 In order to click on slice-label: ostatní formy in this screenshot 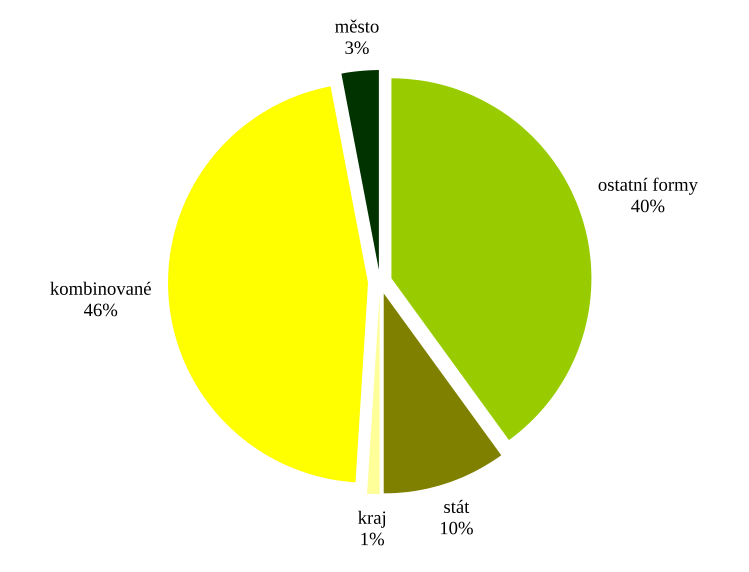, I will do `click(648, 186)`.